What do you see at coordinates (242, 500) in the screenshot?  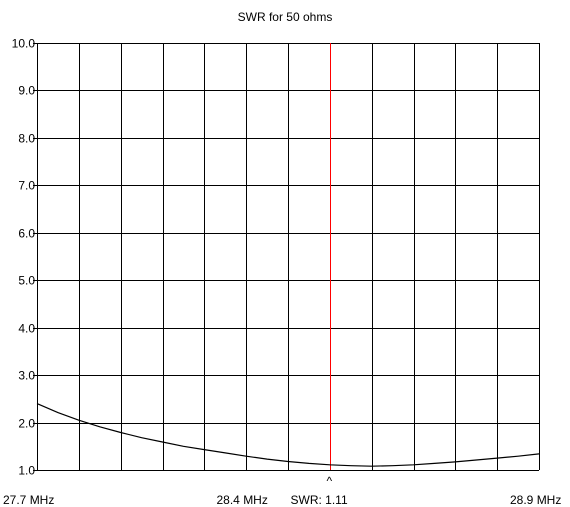 I see `x-tick-label-marker: 28.4 MHz` at bounding box center [242, 500].